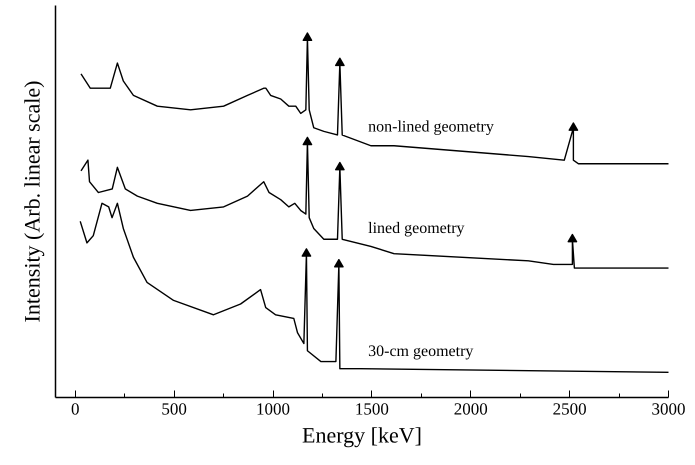 The height and width of the screenshot is (465, 695). I want to click on x-tick-label: 2000, so click(471, 409).